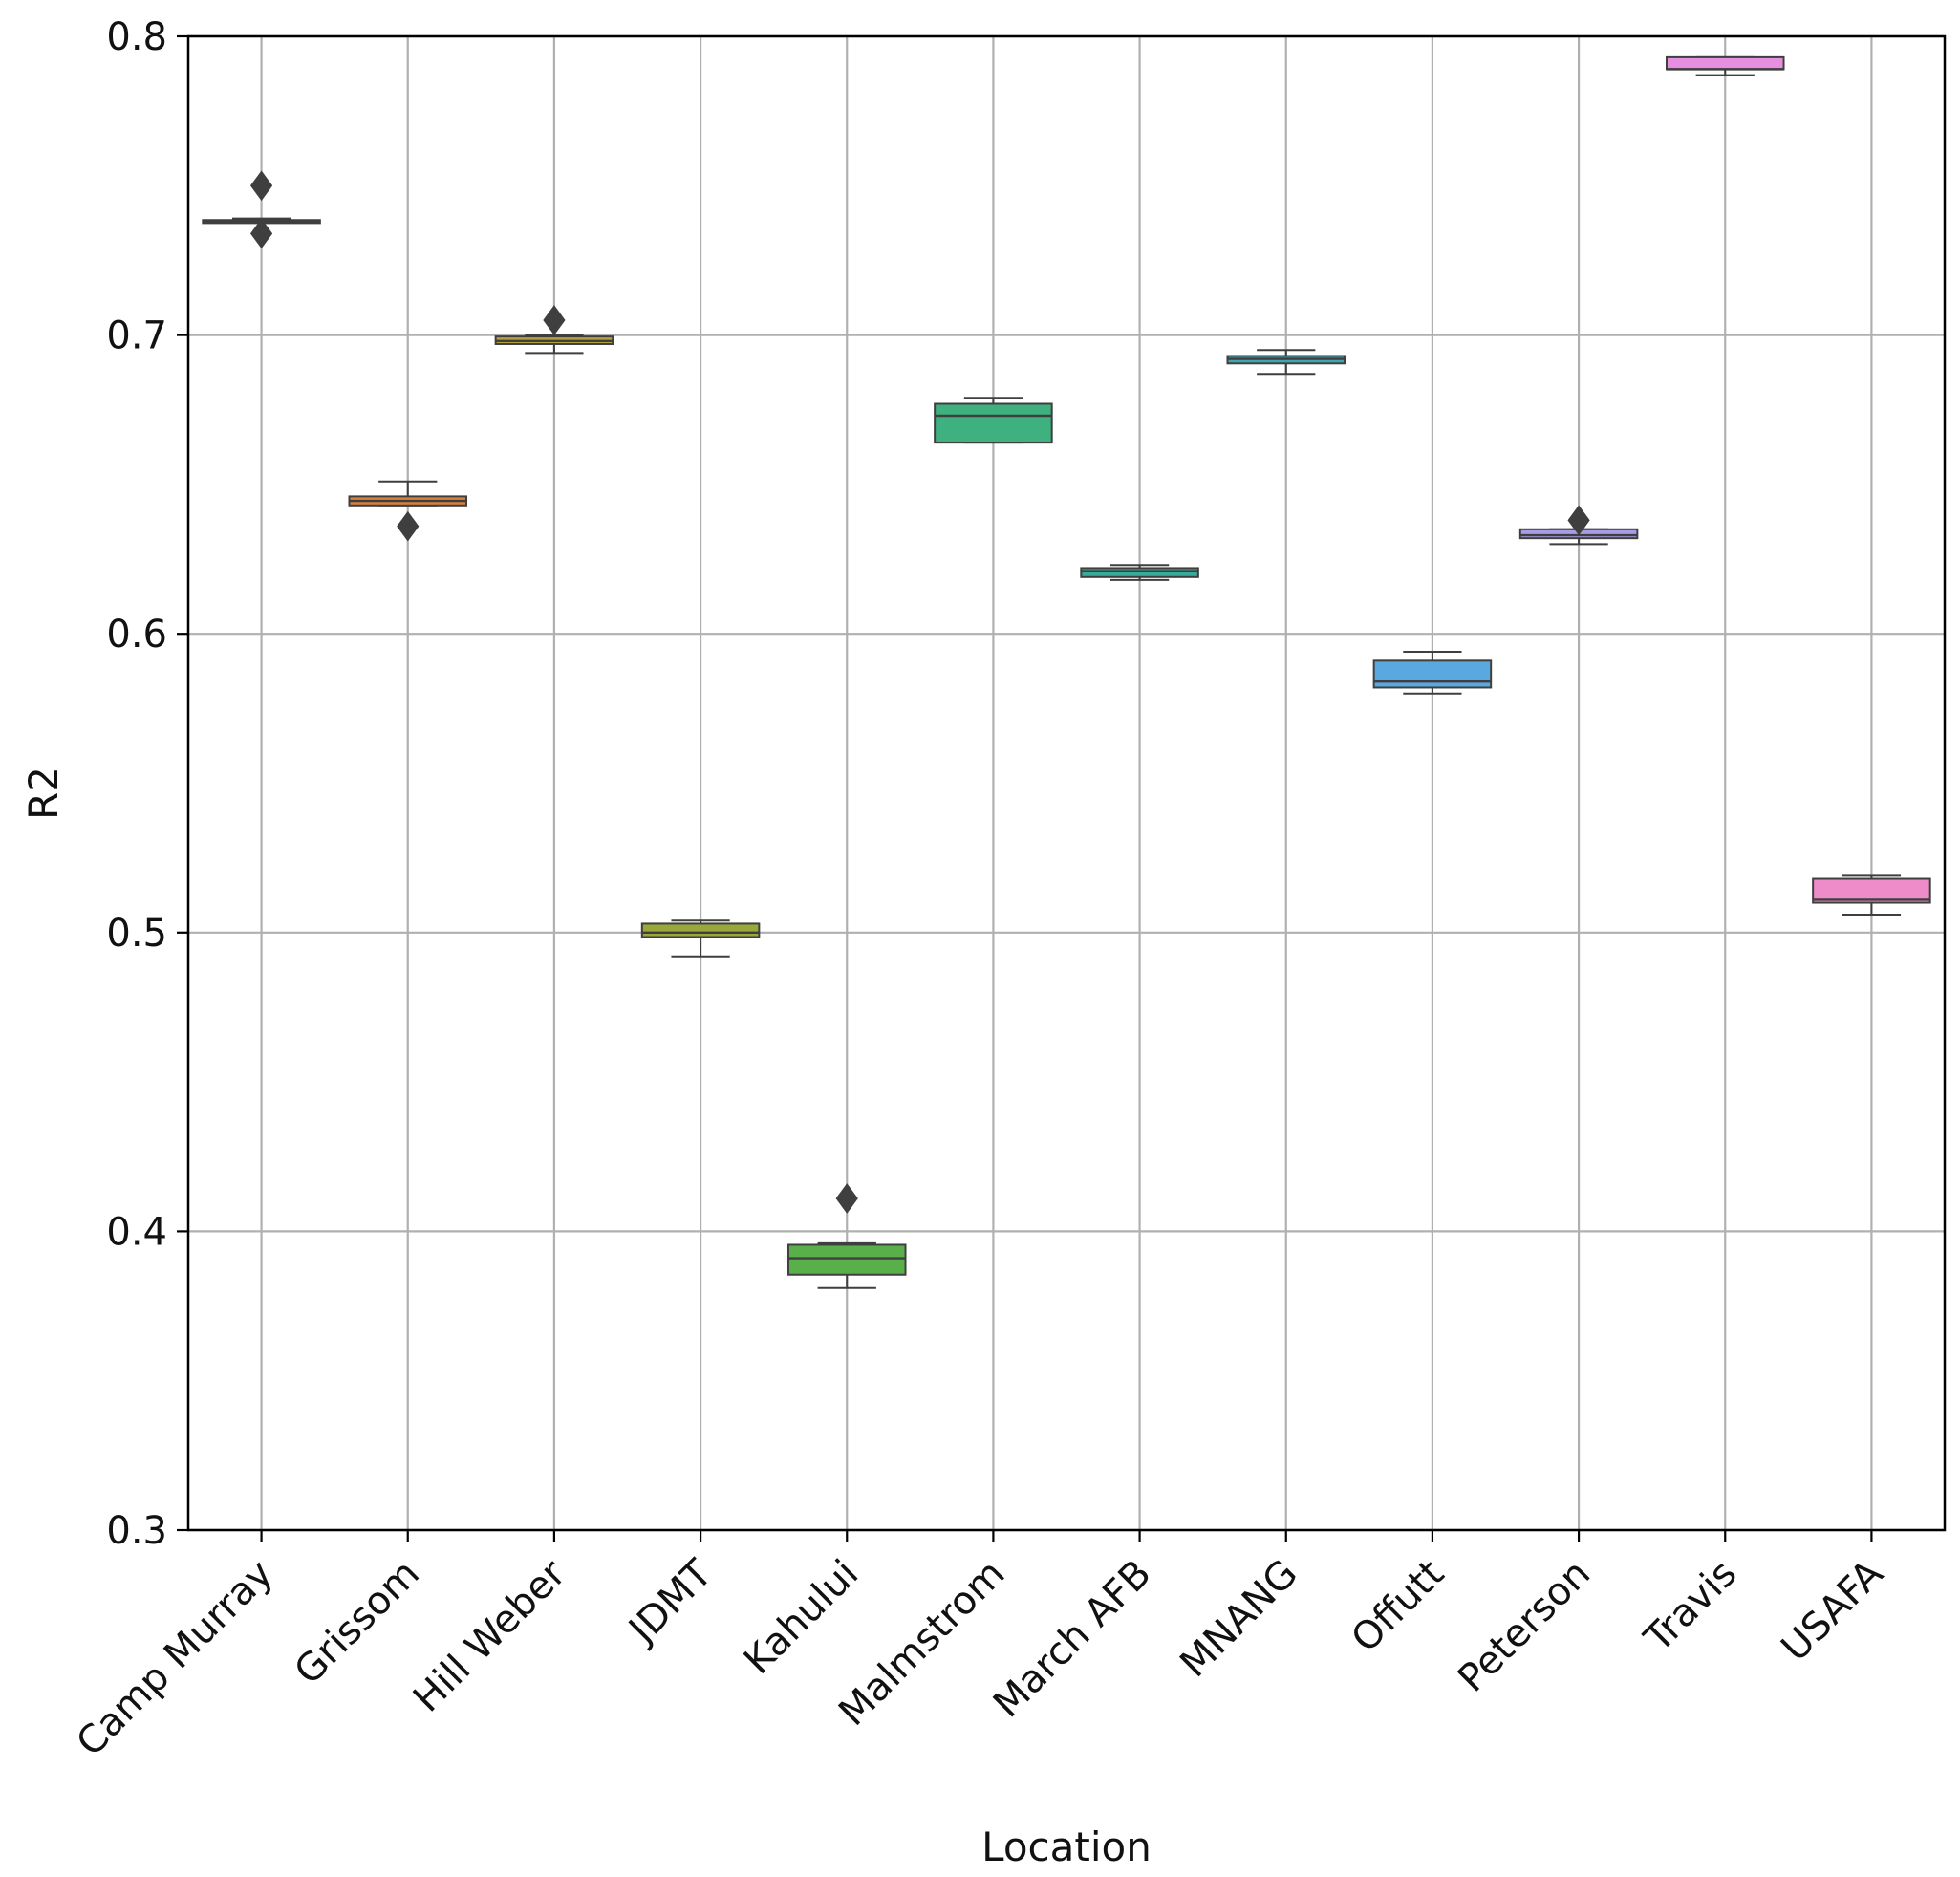  What do you see at coordinates (1286, 362) in the screenshot?
I see `box-mnang` at bounding box center [1286, 362].